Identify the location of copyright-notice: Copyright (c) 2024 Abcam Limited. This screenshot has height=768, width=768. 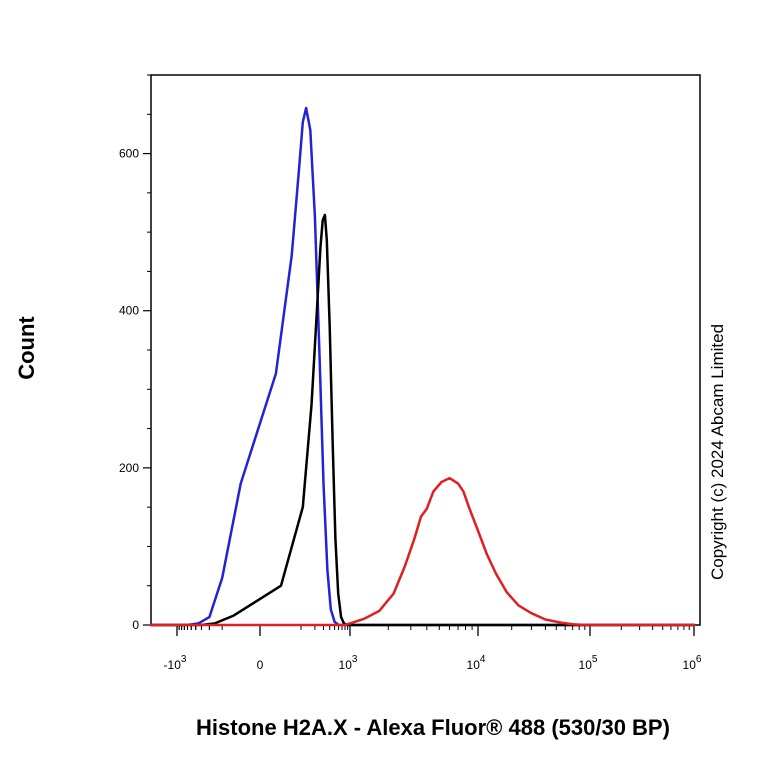
(717, 452).